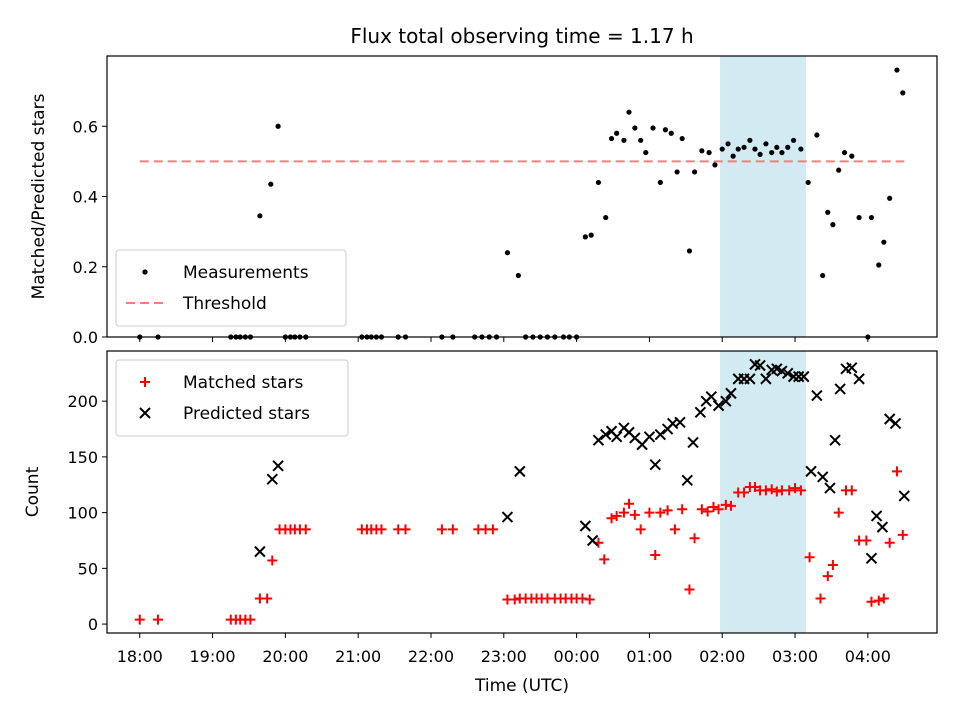 Image resolution: width=960 pixels, height=720 pixels. Describe the element at coordinates (649, 656) in the screenshot. I see `x-tick-label: 01:00` at that location.